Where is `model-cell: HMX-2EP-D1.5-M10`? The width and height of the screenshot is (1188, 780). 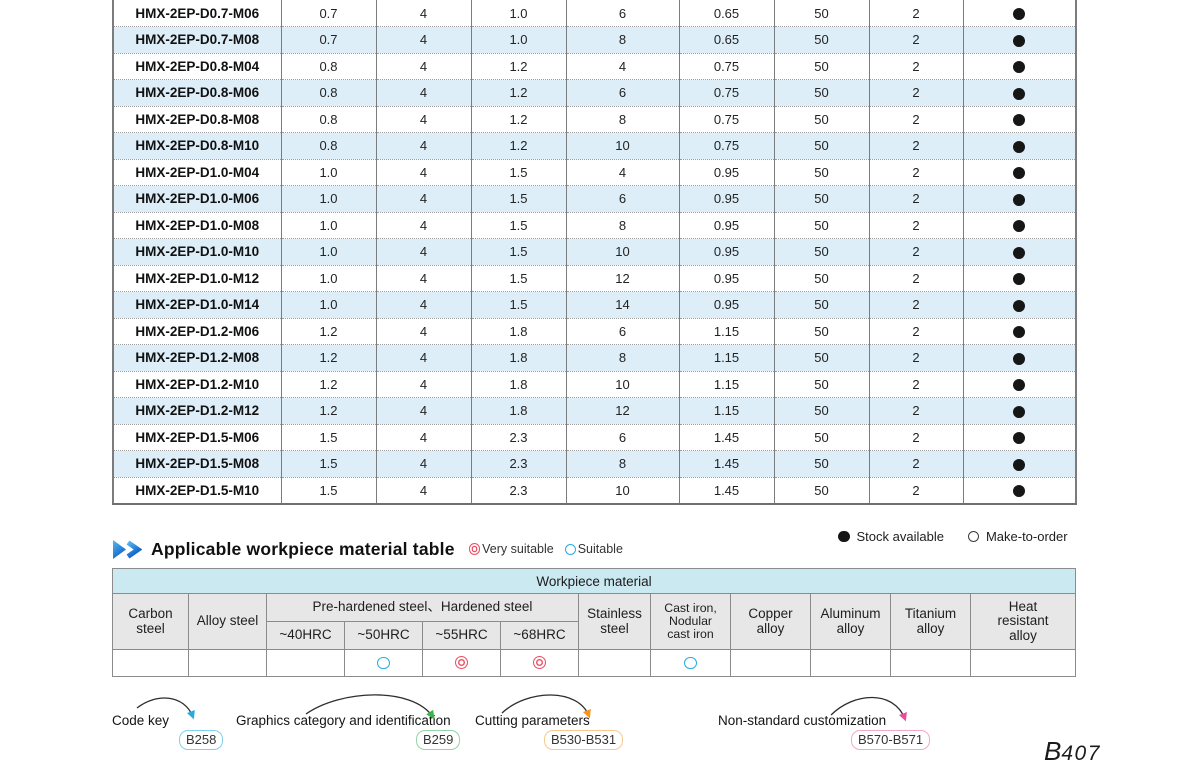 model-cell: HMX-2EP-D1.5-M10 is located at coordinates (197, 490).